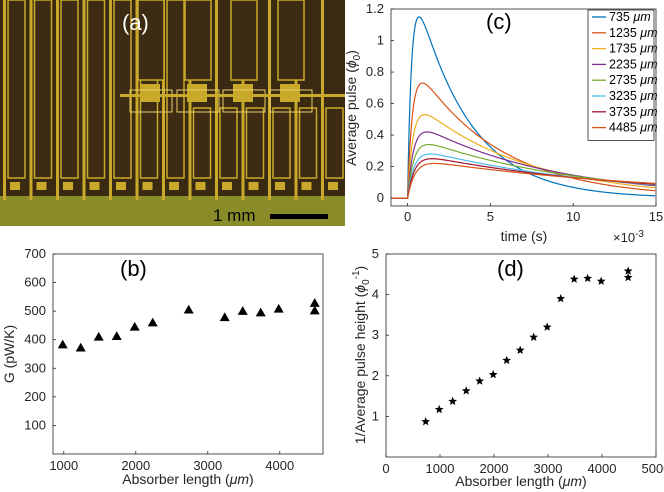  What do you see at coordinates (279, 465) in the screenshot?
I see `conductance-x-tick-label: 4000` at bounding box center [279, 465].